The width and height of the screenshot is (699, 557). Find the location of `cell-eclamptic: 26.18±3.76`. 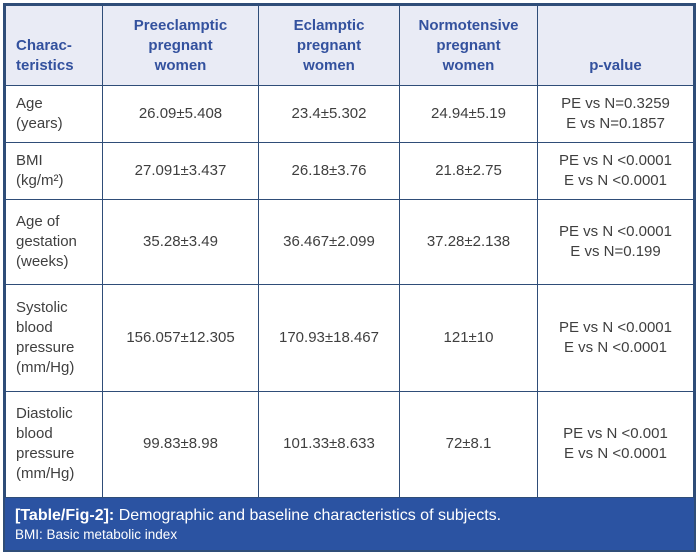

cell-eclamptic: 26.18±3.76 is located at coordinates (329, 170).